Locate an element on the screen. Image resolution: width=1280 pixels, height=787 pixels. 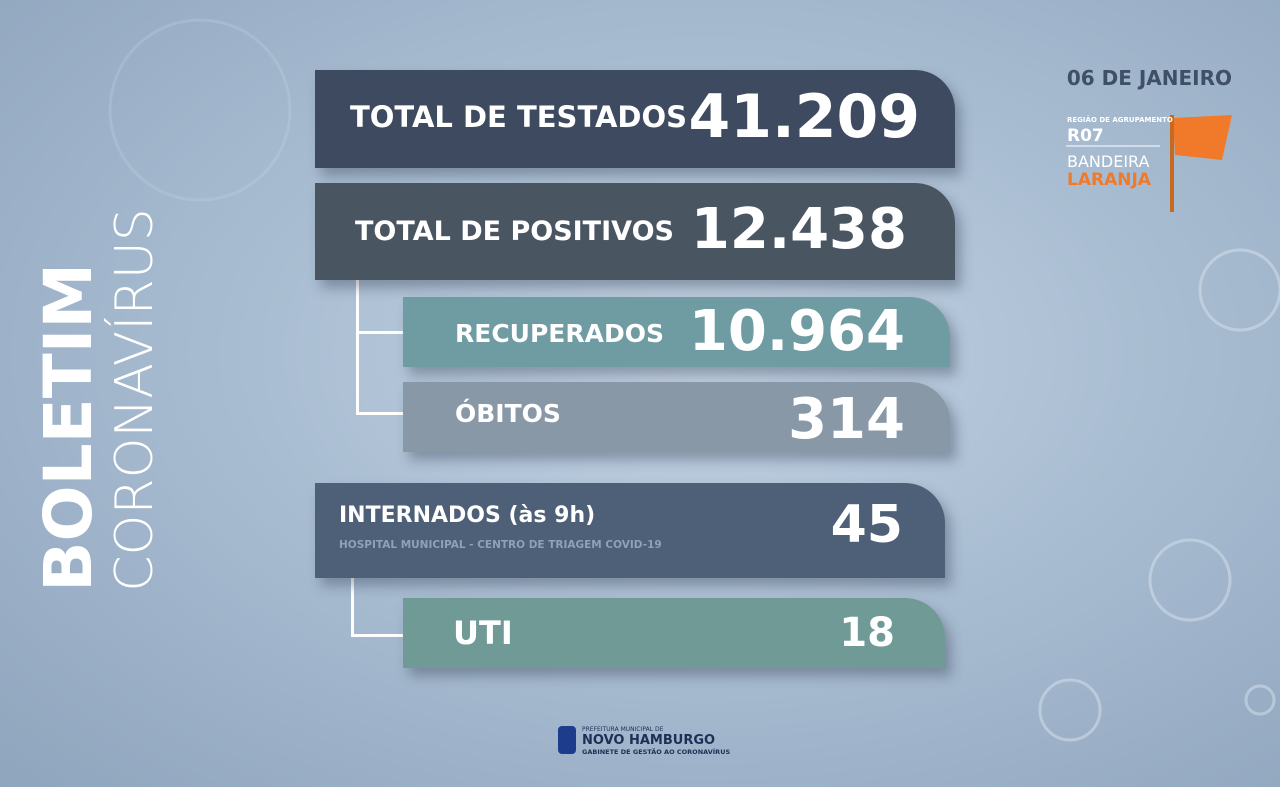
stat-card: TOTAL DE TESTADOS 41.209 is located at coordinates (635, 119).